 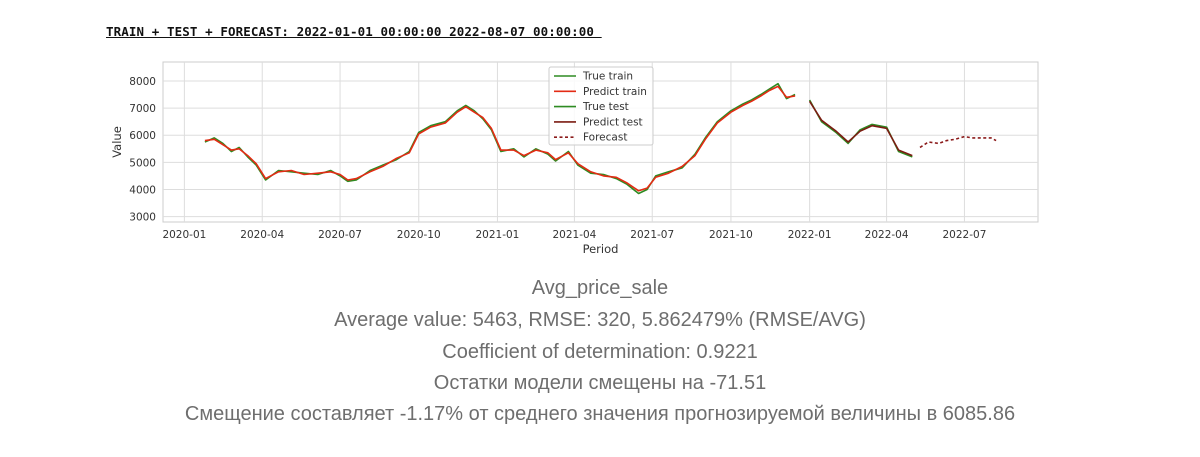 What do you see at coordinates (600, 288) in the screenshot?
I see `metric-name: Avg_price_sale` at bounding box center [600, 288].